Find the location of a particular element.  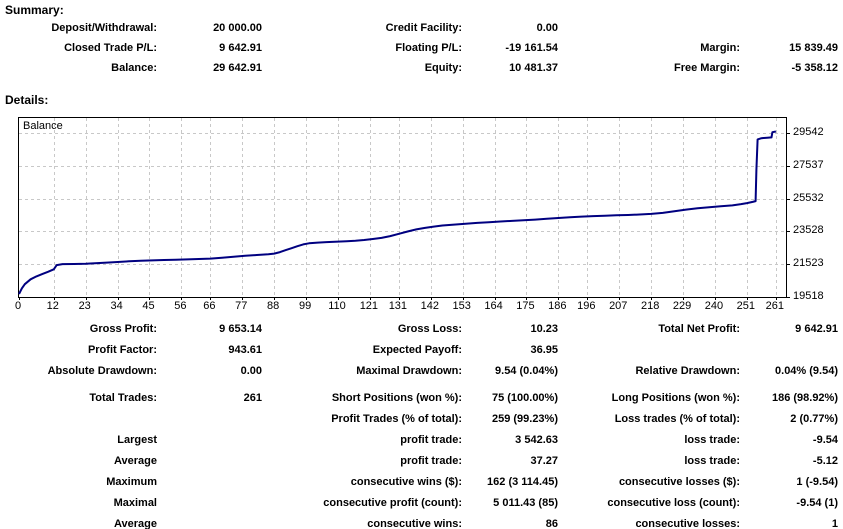

x-axis-label: 175 is located at coordinates (525, 306).